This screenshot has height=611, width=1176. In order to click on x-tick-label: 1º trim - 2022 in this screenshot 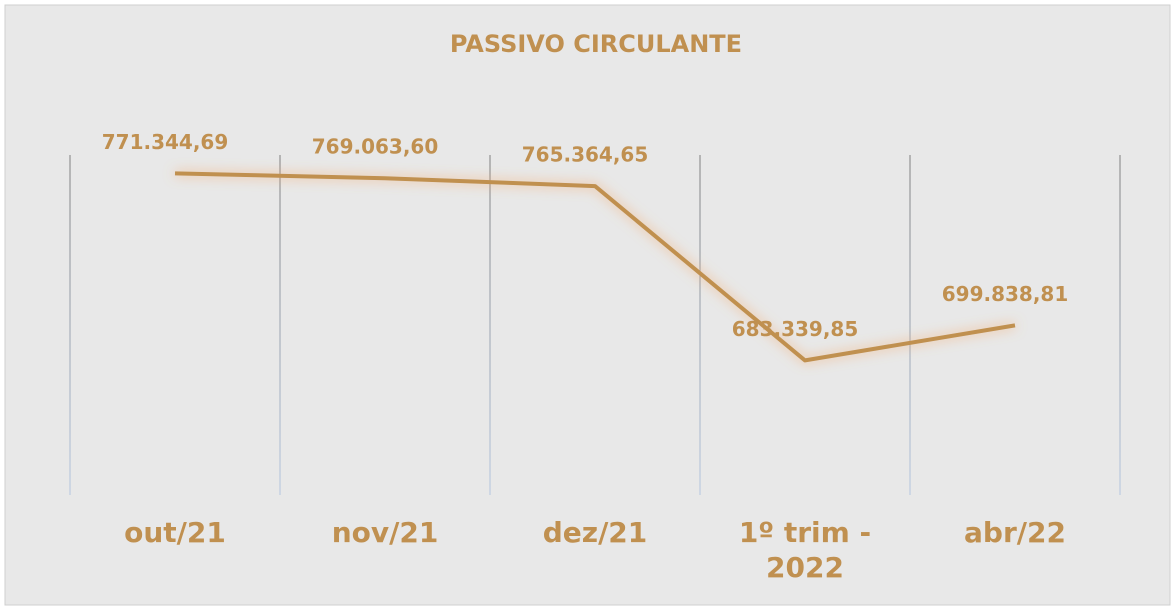, I will do `click(805, 550)`.